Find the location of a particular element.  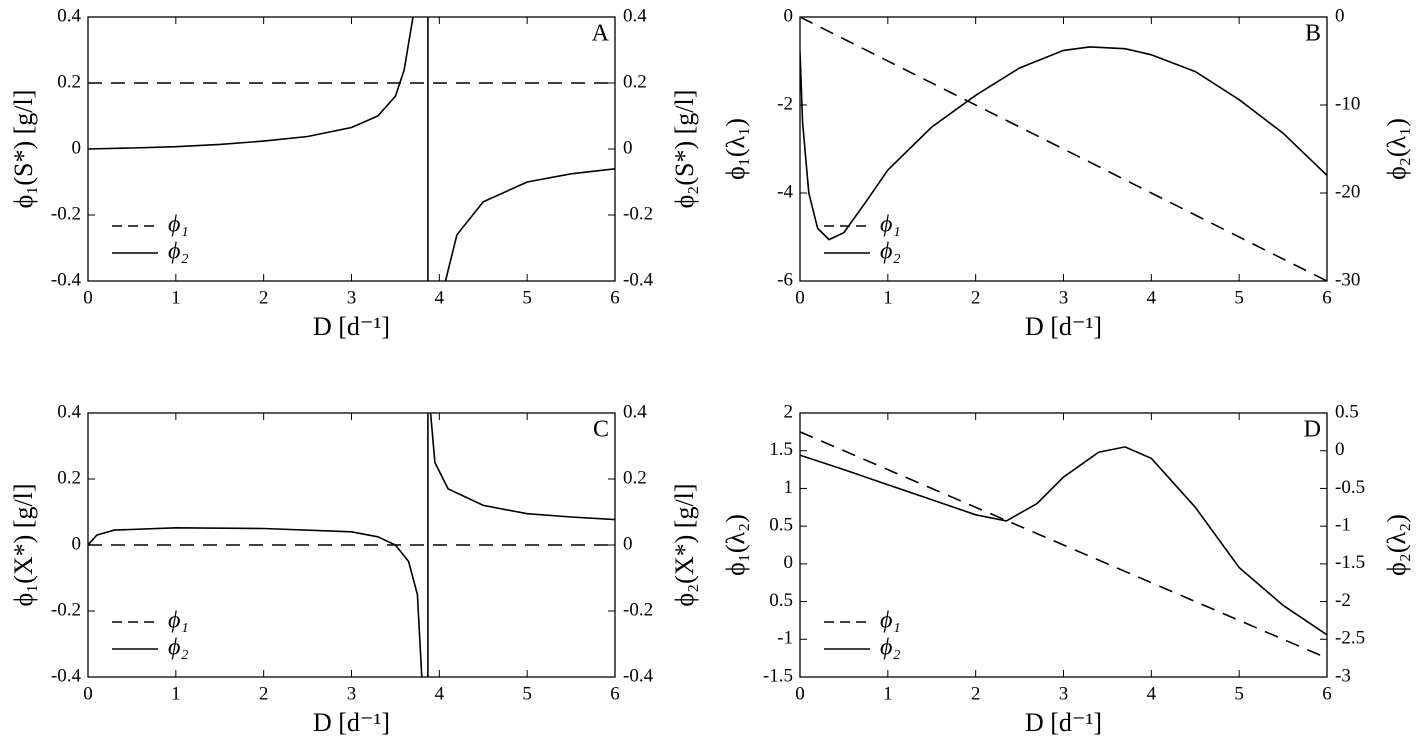

y2-tick-label: -2 is located at coordinates (1343, 600).